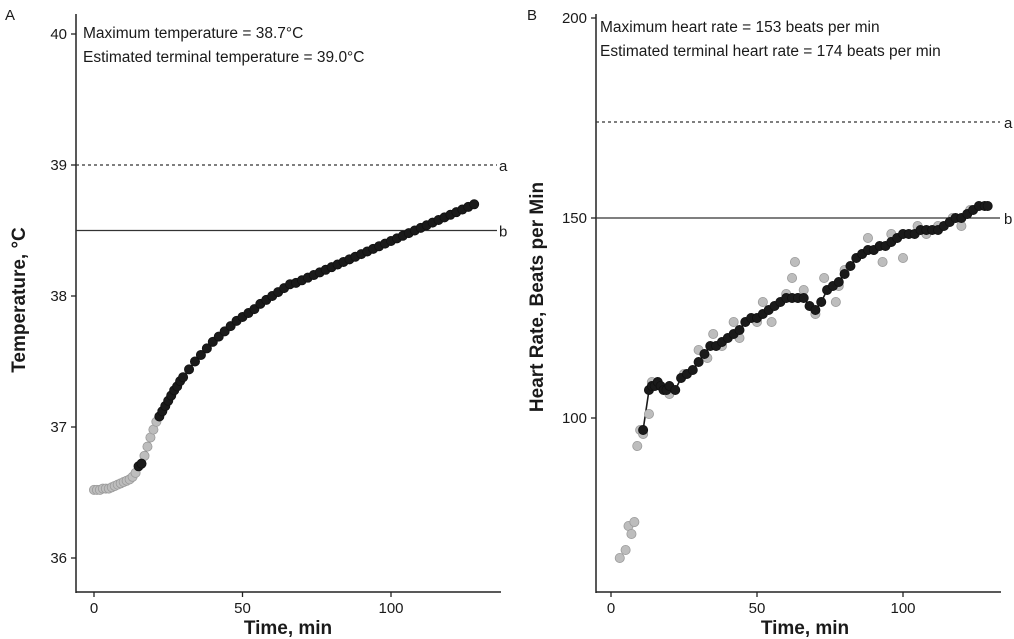 This screenshot has height=639, width=1014. What do you see at coordinates (58, 165) in the screenshot?
I see `y-tick-label: 39` at bounding box center [58, 165].